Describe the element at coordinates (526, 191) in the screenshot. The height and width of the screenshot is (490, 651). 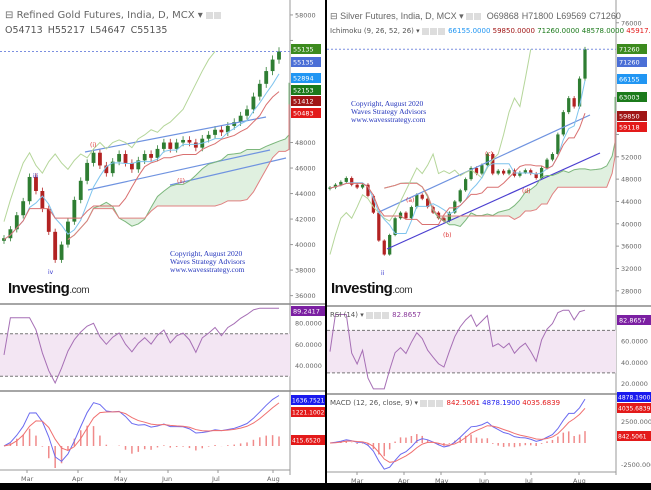
I see `wave-label: (d)` at that location.